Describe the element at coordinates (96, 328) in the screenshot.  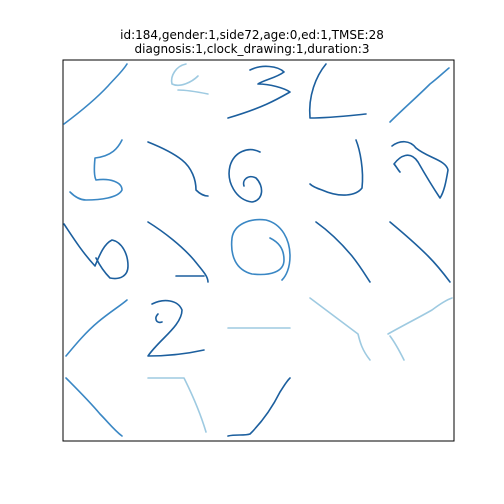
I see `cell-4-1-diagonal-stroke` at that location.